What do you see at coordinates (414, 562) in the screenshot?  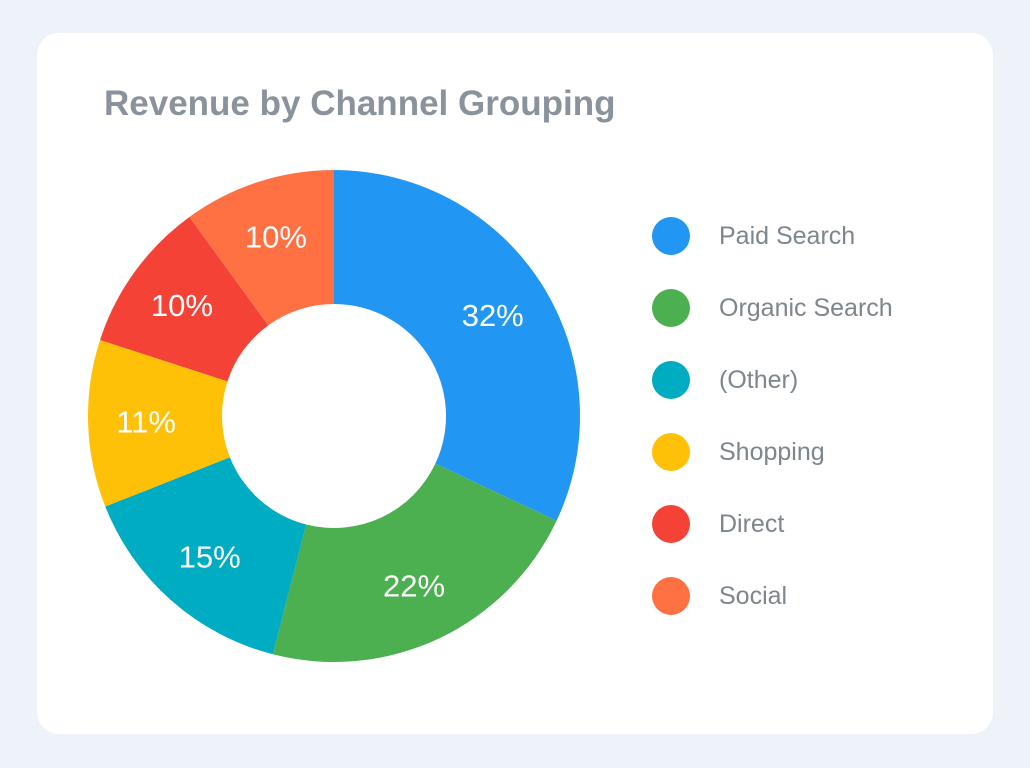 I see `slice-organic-search` at bounding box center [414, 562].